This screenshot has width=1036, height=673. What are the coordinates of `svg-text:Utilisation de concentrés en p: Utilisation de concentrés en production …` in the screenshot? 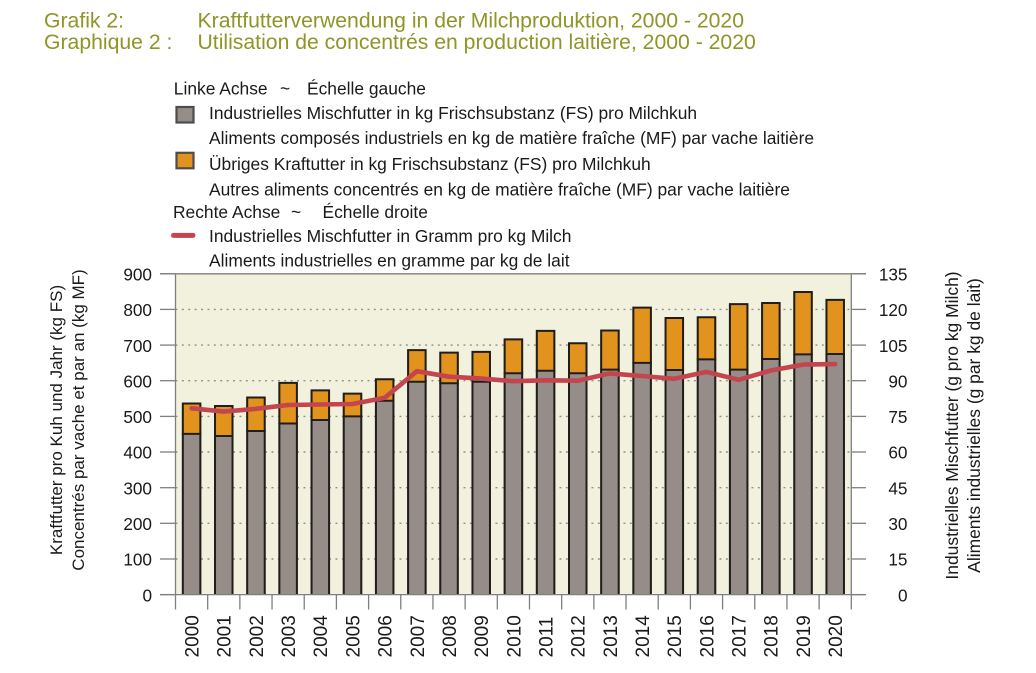 It's located at (477, 42).